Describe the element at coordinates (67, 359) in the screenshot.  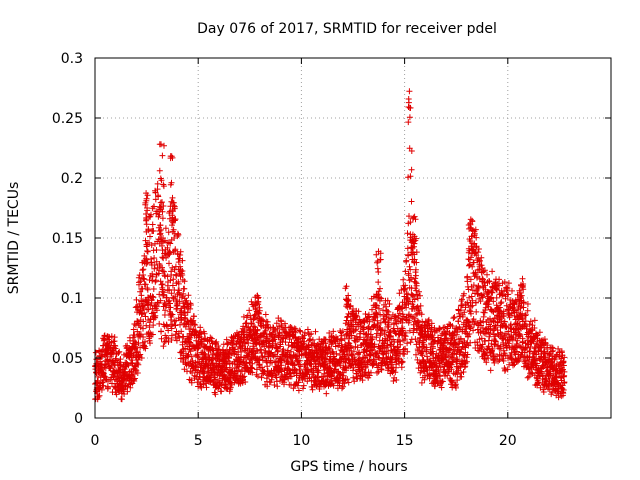
I see `y-tick-label: 0.05` at that location.